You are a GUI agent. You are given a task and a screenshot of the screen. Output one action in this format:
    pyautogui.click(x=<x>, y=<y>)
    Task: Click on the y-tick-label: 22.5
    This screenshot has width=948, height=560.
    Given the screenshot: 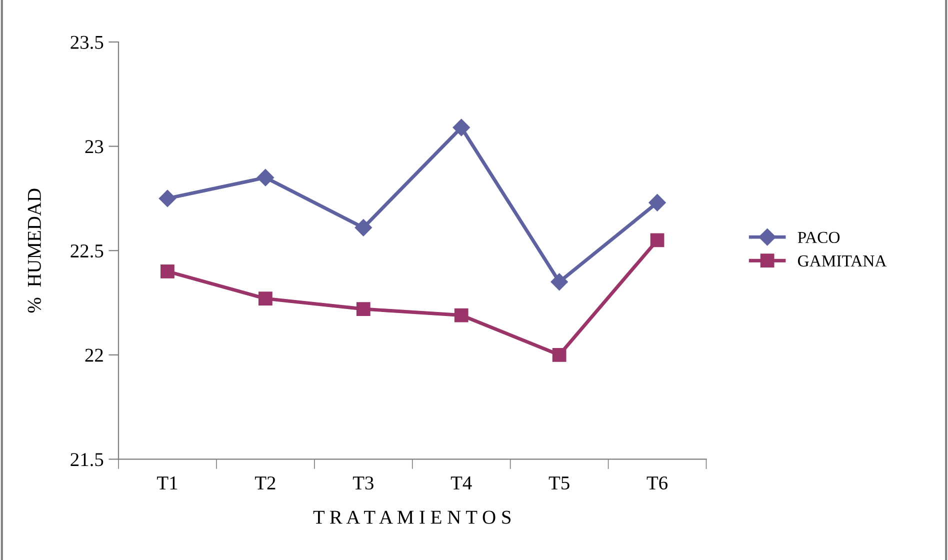 What is the action you would take?
    pyautogui.click(x=87, y=251)
    